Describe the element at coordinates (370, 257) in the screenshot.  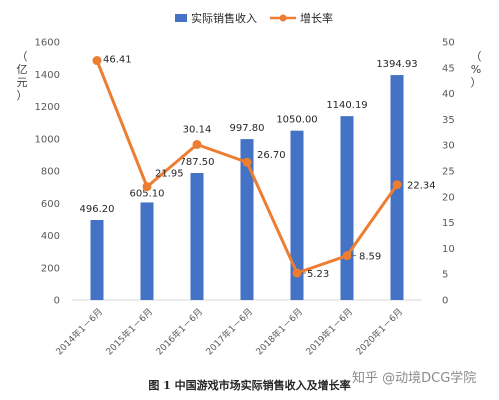
I see `line-value-label: 8.59` at that location.